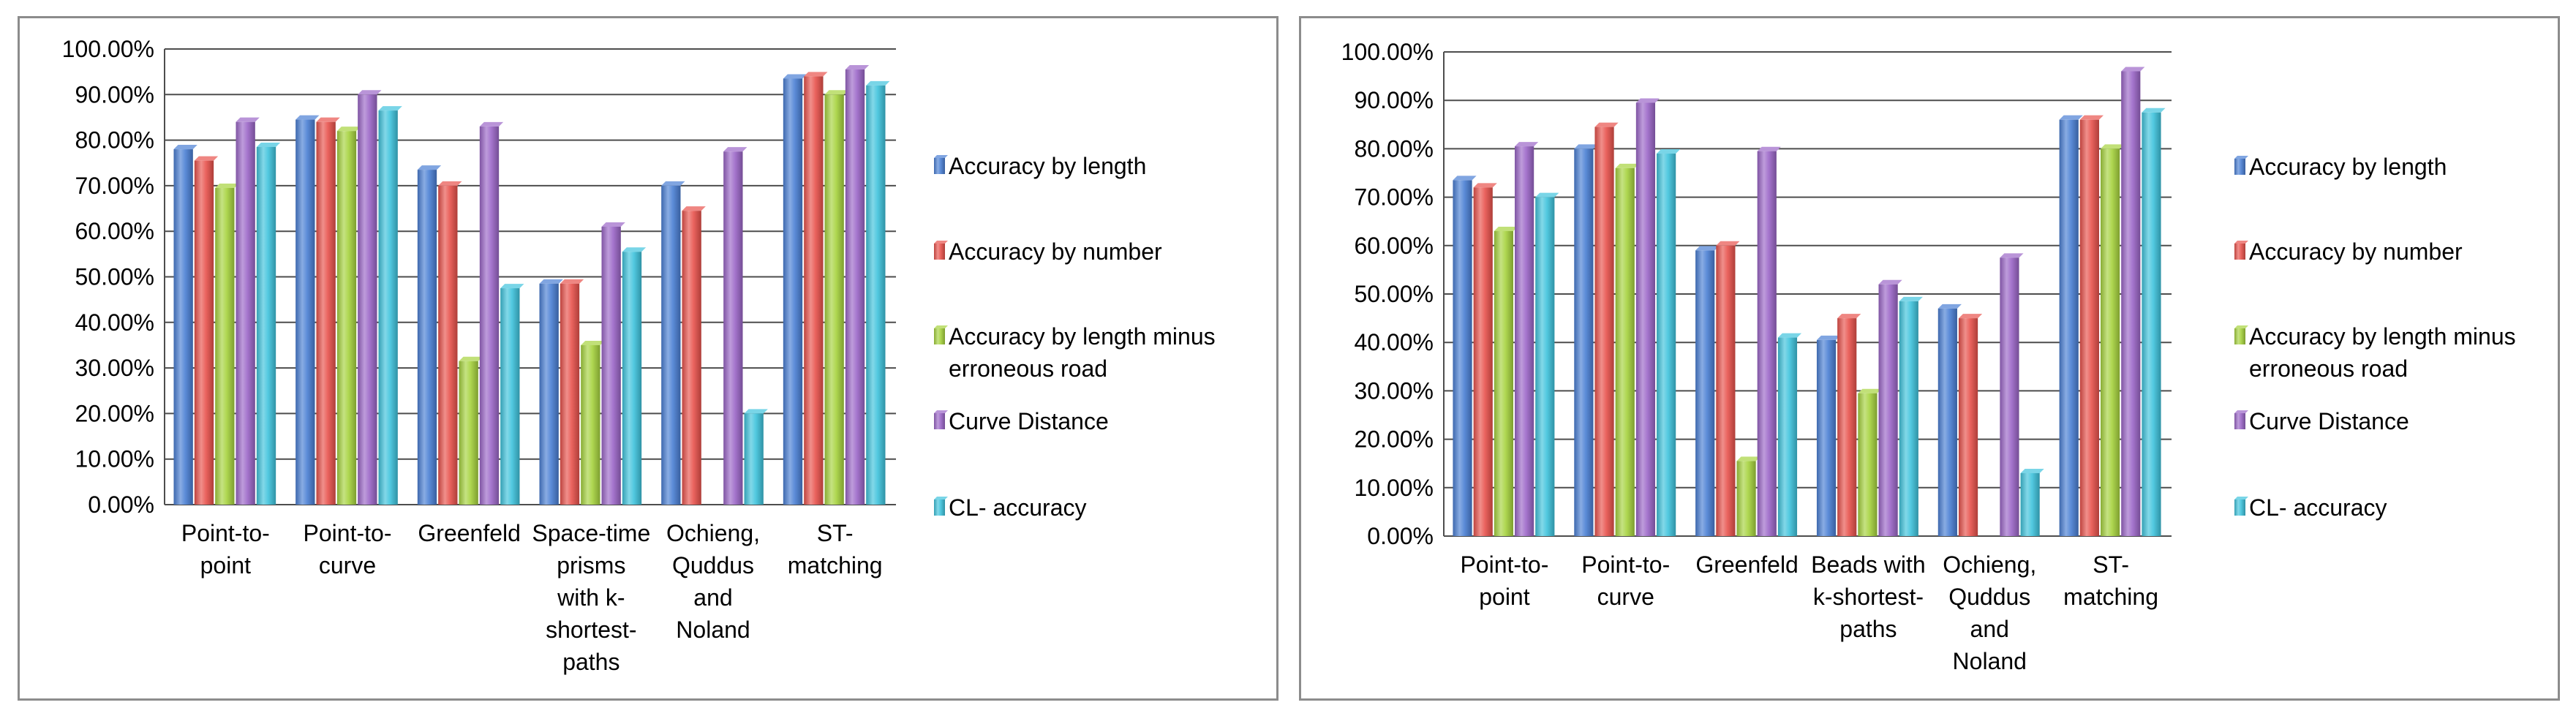 This screenshot has height=716, width=2576. What do you see at coordinates (591, 597) in the screenshot?
I see `x-tick-label: with k-` at bounding box center [591, 597].